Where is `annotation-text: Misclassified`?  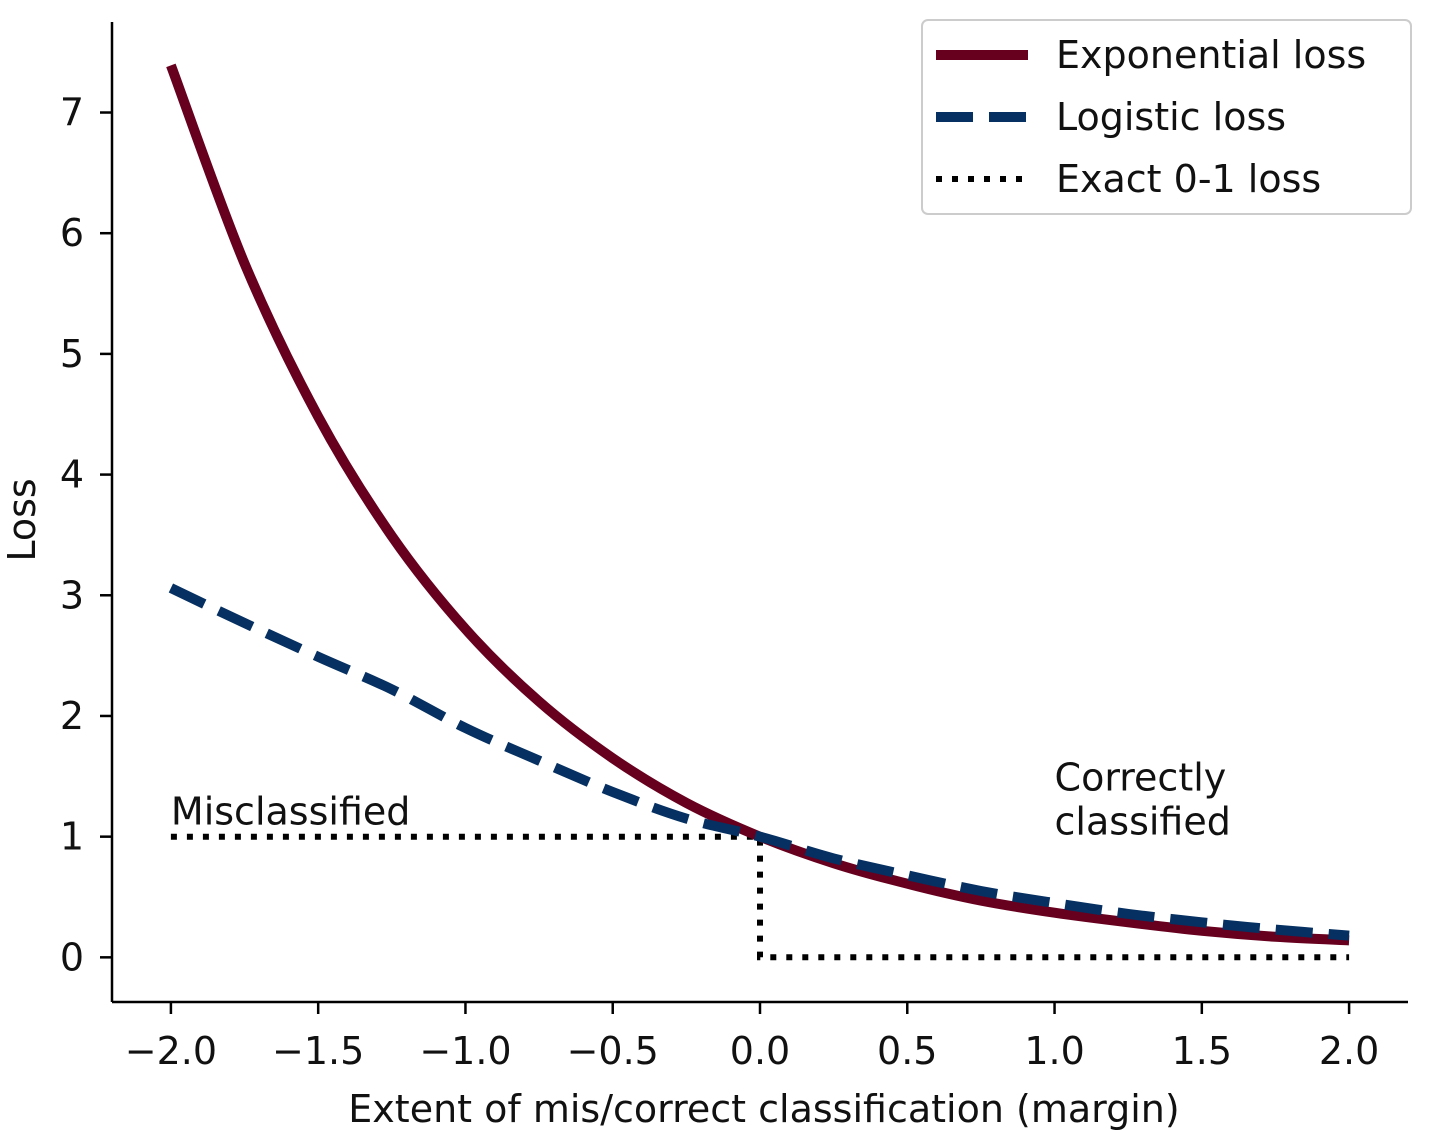 annotation-text: Misclassified is located at coordinates (290, 812).